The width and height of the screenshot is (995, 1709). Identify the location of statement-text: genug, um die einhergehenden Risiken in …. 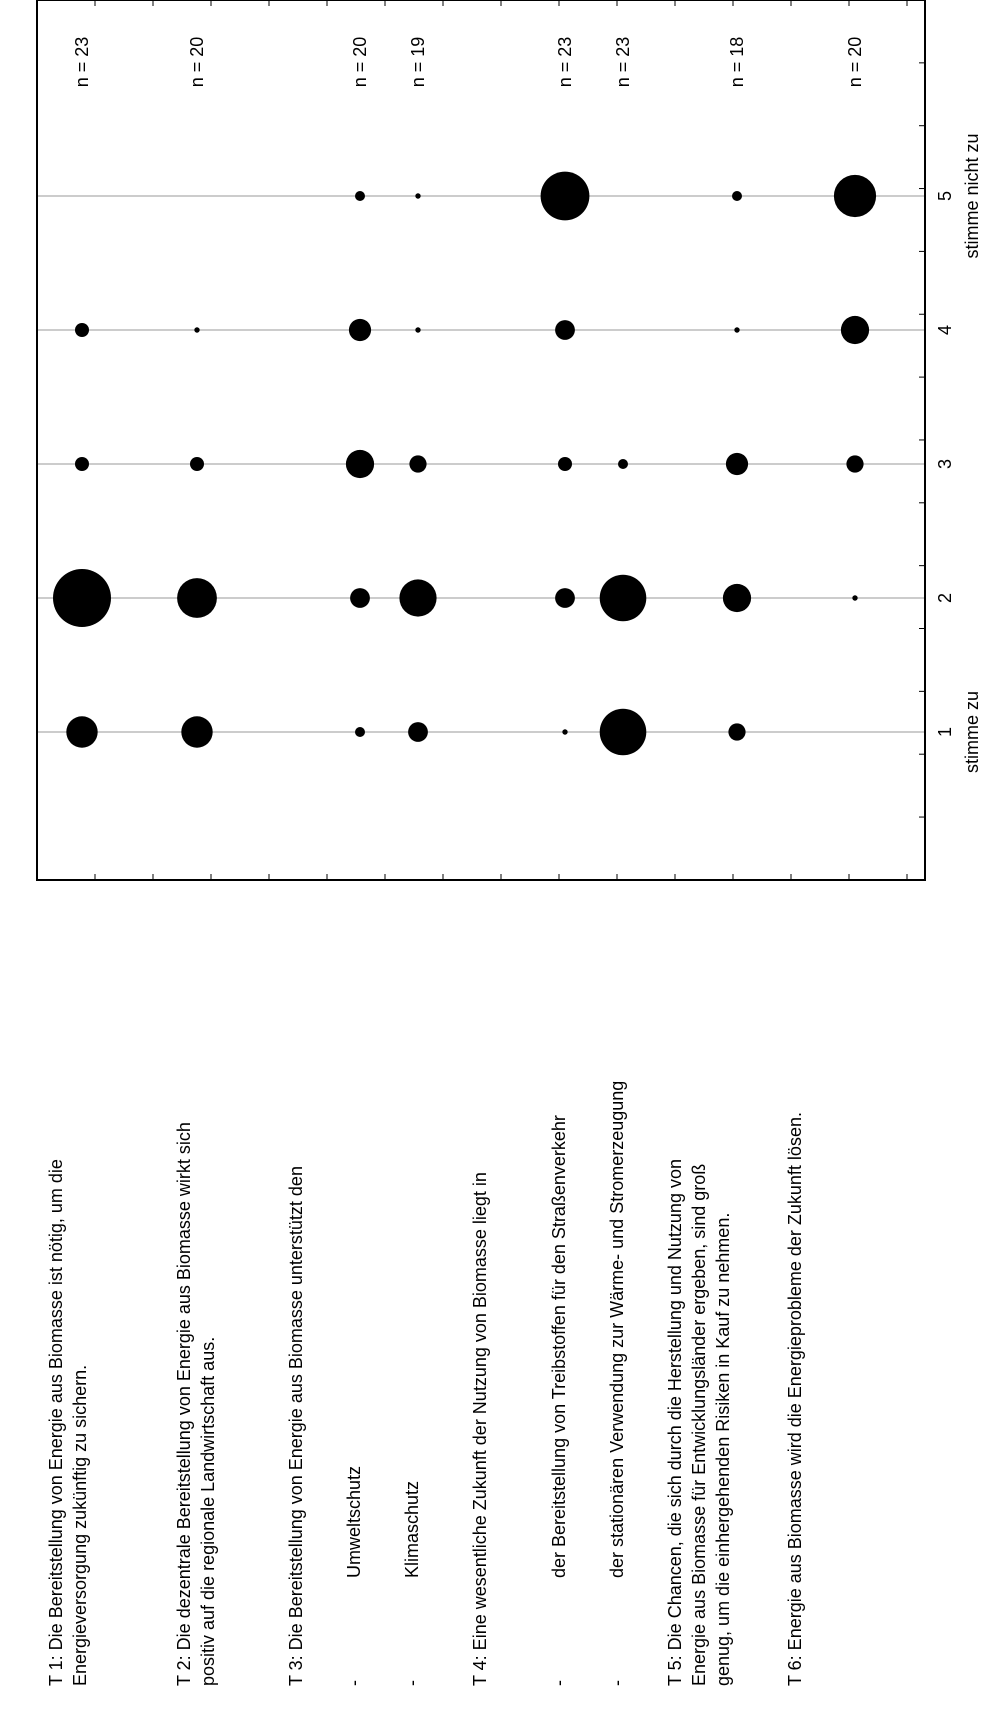
(723, 1449).